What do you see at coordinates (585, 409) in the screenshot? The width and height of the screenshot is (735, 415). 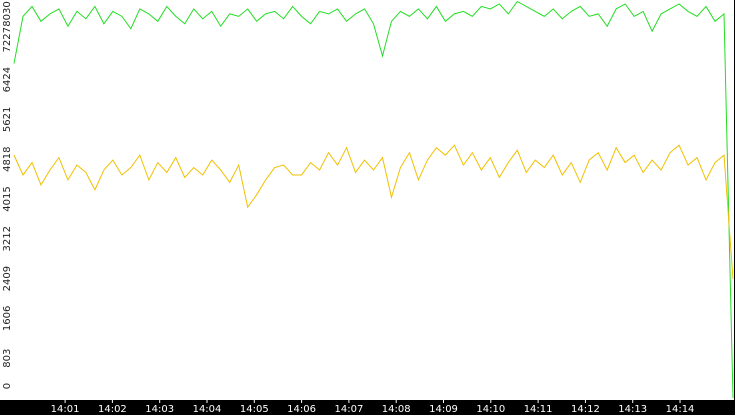 I see `x-tick-label: 14:12` at bounding box center [585, 409].